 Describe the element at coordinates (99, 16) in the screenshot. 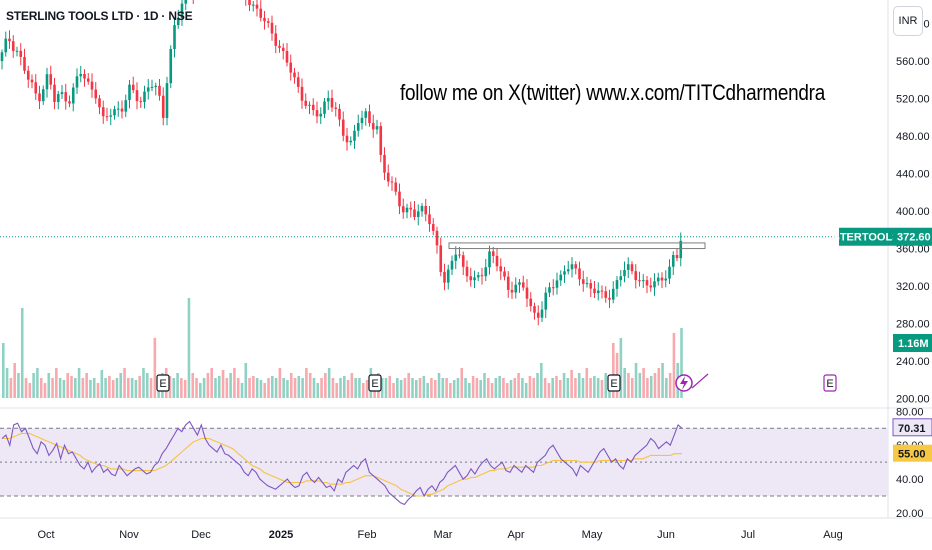

I see `symbol-title: STERLING TOOLS LTD · 1D · NSE` at that location.